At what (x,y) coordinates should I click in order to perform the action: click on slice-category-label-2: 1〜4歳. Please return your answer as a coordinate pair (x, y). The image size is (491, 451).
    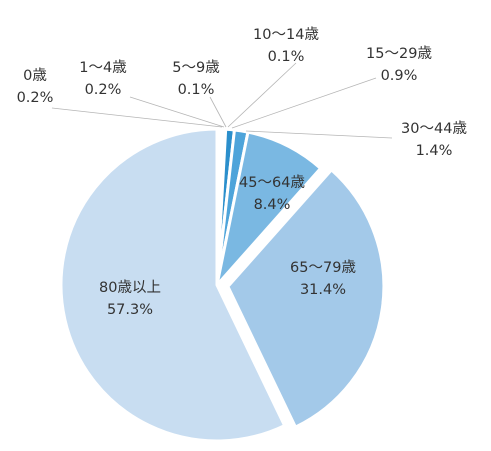
    Looking at the image, I should click on (102, 67).